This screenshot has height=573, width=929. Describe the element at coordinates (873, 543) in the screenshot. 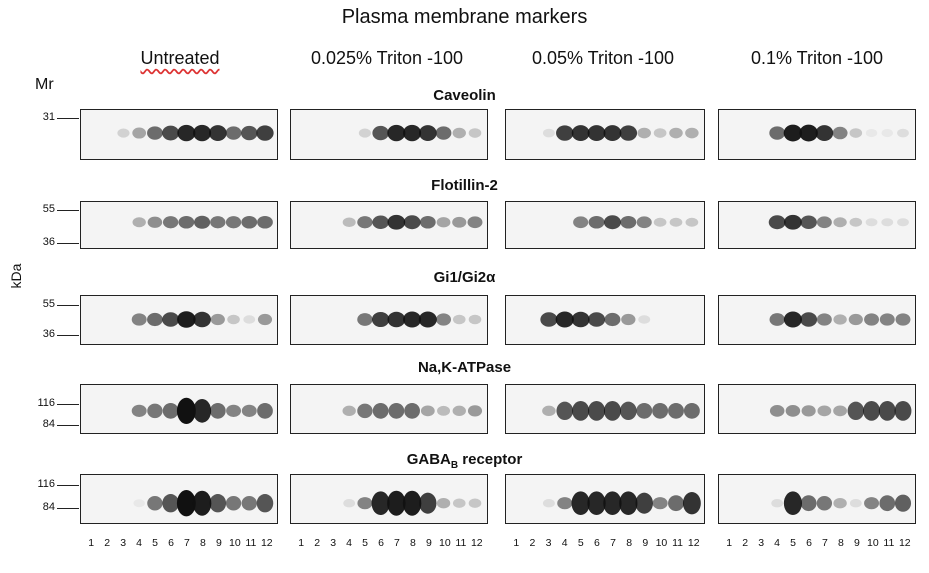

I see `lane-number: 10` at that location.